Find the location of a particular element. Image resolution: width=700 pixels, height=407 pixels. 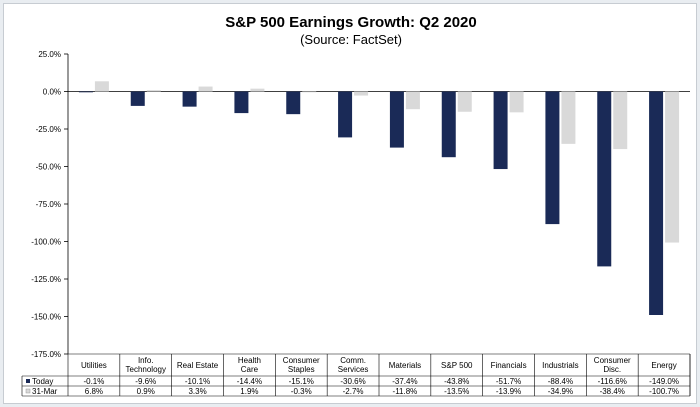

category-label: Health is located at coordinates (249, 360).